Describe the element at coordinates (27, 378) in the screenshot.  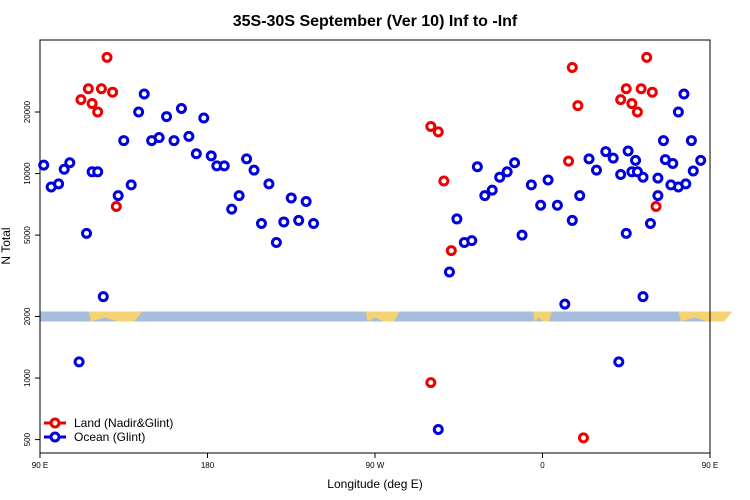
I see `y-tick-label: 1000` at that location.